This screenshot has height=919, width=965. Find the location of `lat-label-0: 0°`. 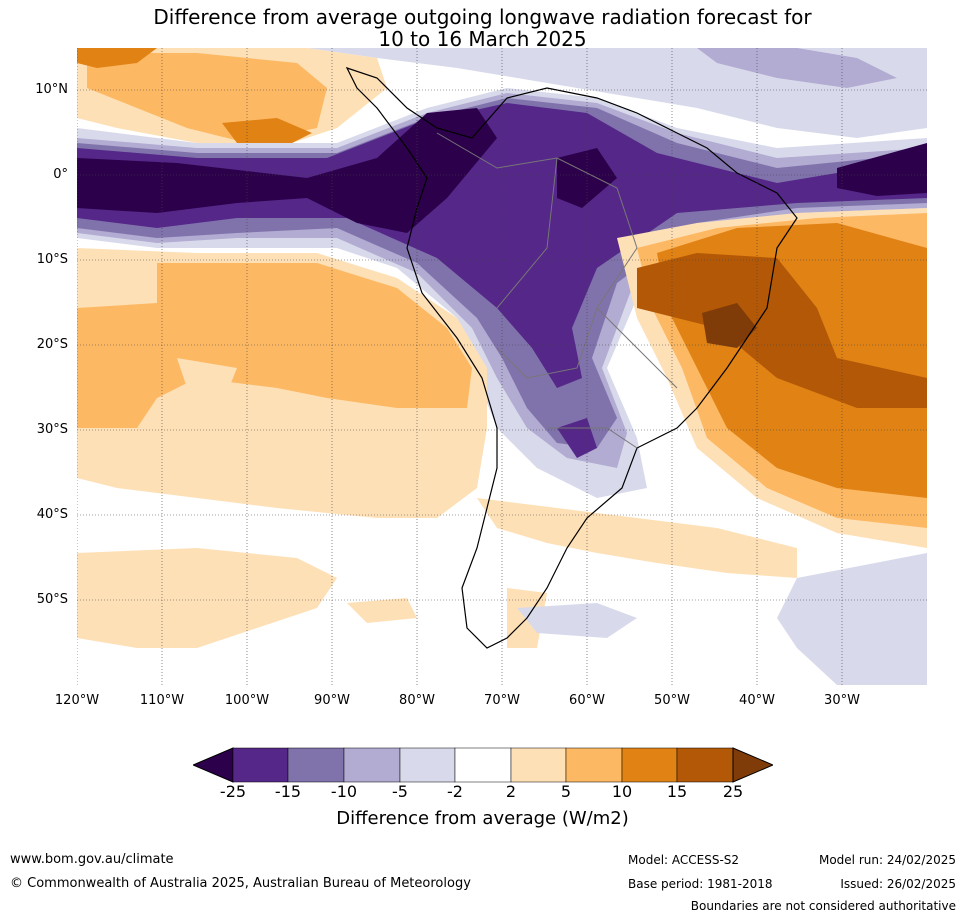

lat-label-0: 0° is located at coordinates (60, 174).